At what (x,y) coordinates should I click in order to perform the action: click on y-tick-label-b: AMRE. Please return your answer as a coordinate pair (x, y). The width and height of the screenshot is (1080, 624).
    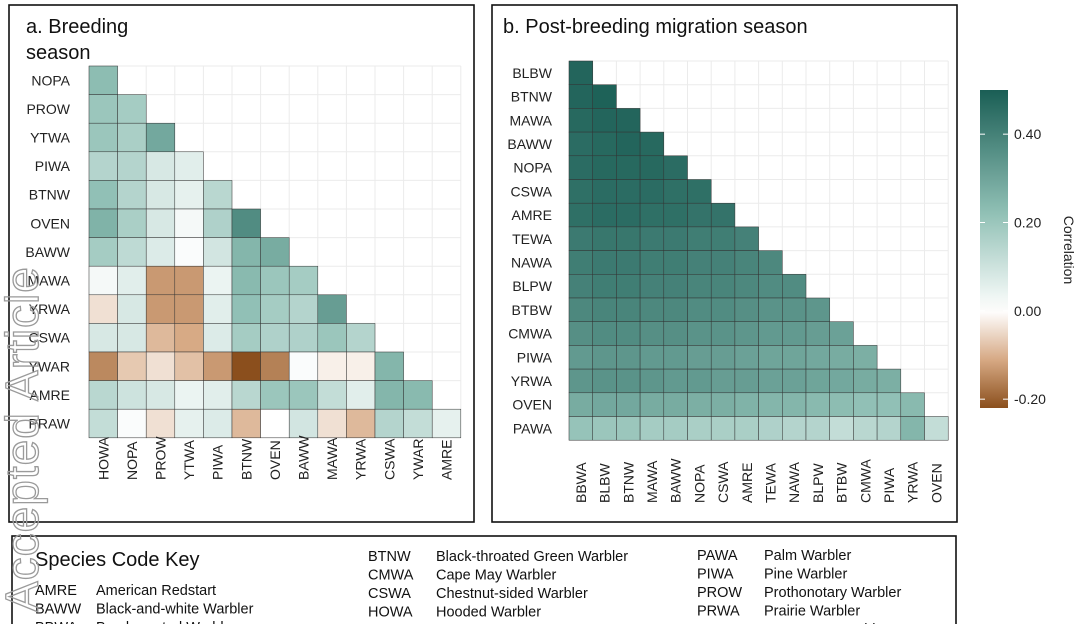
    Looking at the image, I should click on (532, 215).